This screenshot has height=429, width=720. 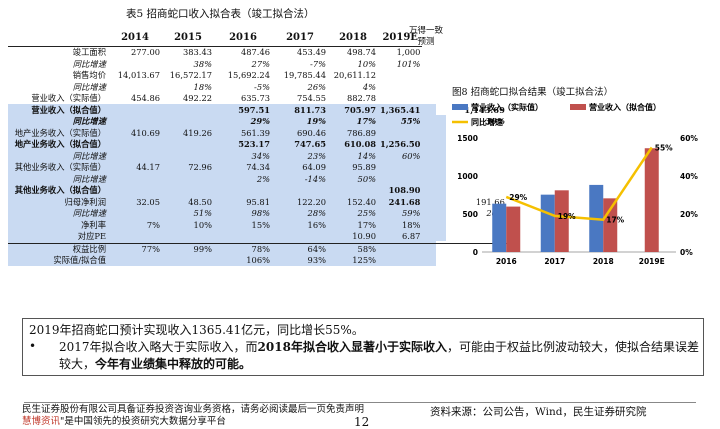 I want to click on table-row: 实际值/拟合值 106% 93% 125%, so click(x=257, y=261).